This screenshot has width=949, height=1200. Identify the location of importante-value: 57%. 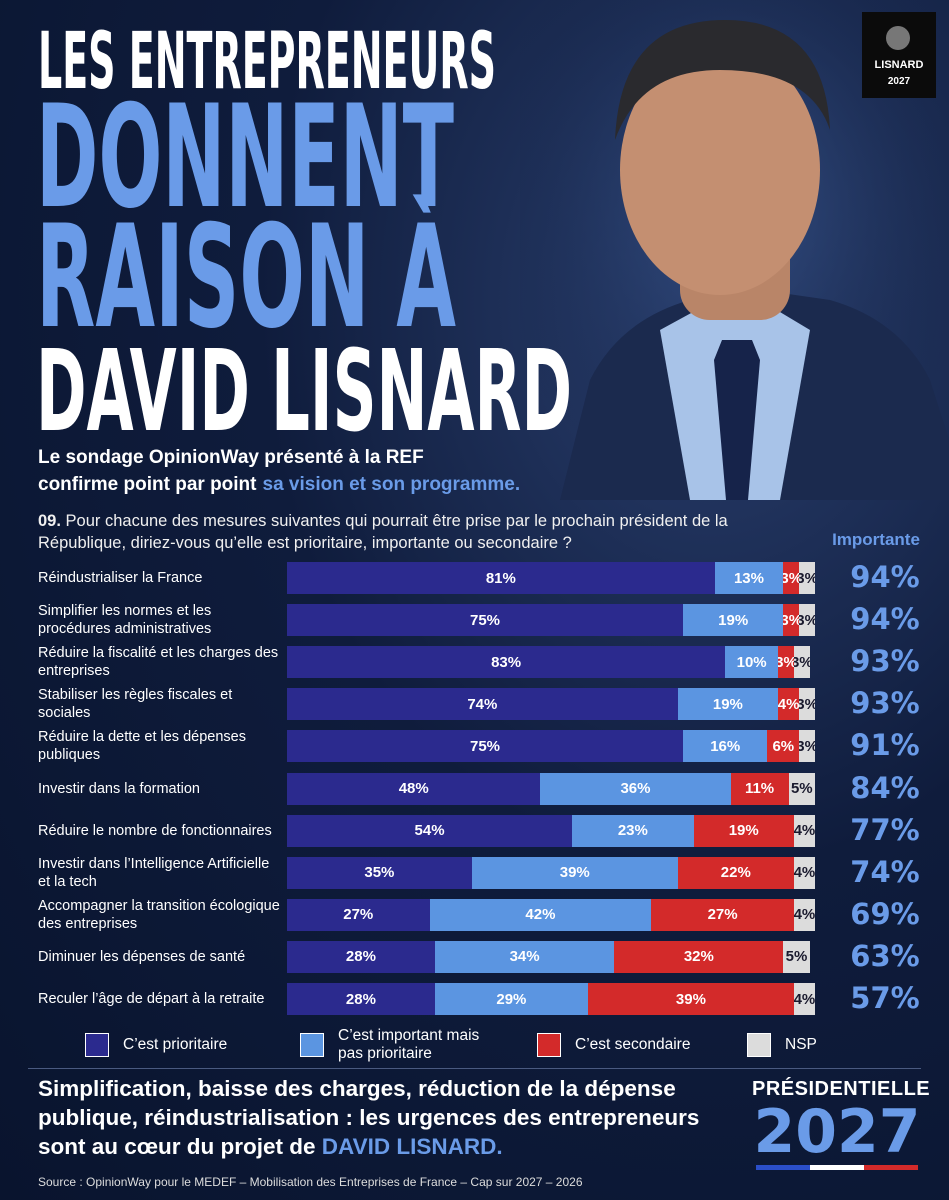
(885, 998).